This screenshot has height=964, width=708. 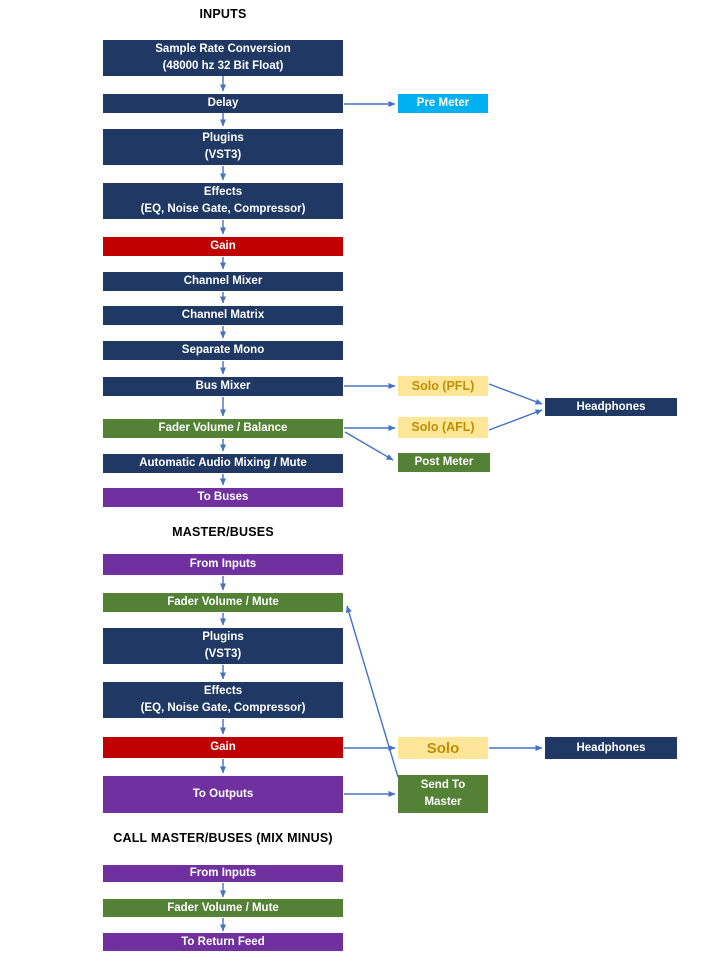 What do you see at coordinates (223, 532) in the screenshot?
I see `section-heading-master-buses: MASTER/BUSES` at bounding box center [223, 532].